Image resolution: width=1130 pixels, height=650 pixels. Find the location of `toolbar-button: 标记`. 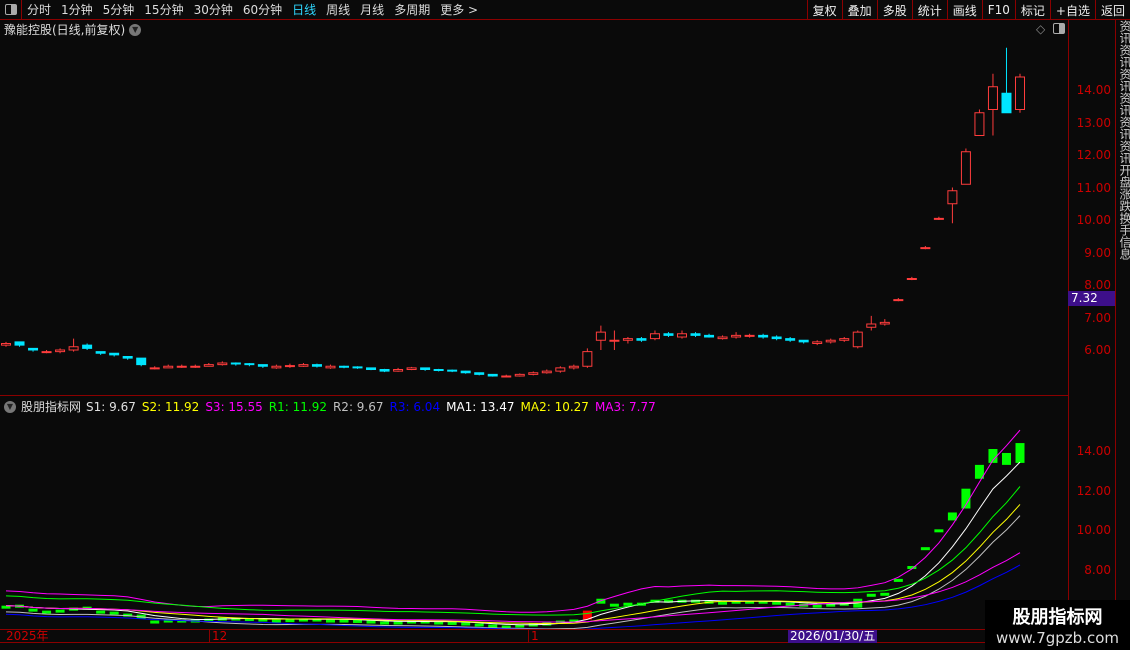

toolbar-button: 标记 is located at coordinates (1032, 10).